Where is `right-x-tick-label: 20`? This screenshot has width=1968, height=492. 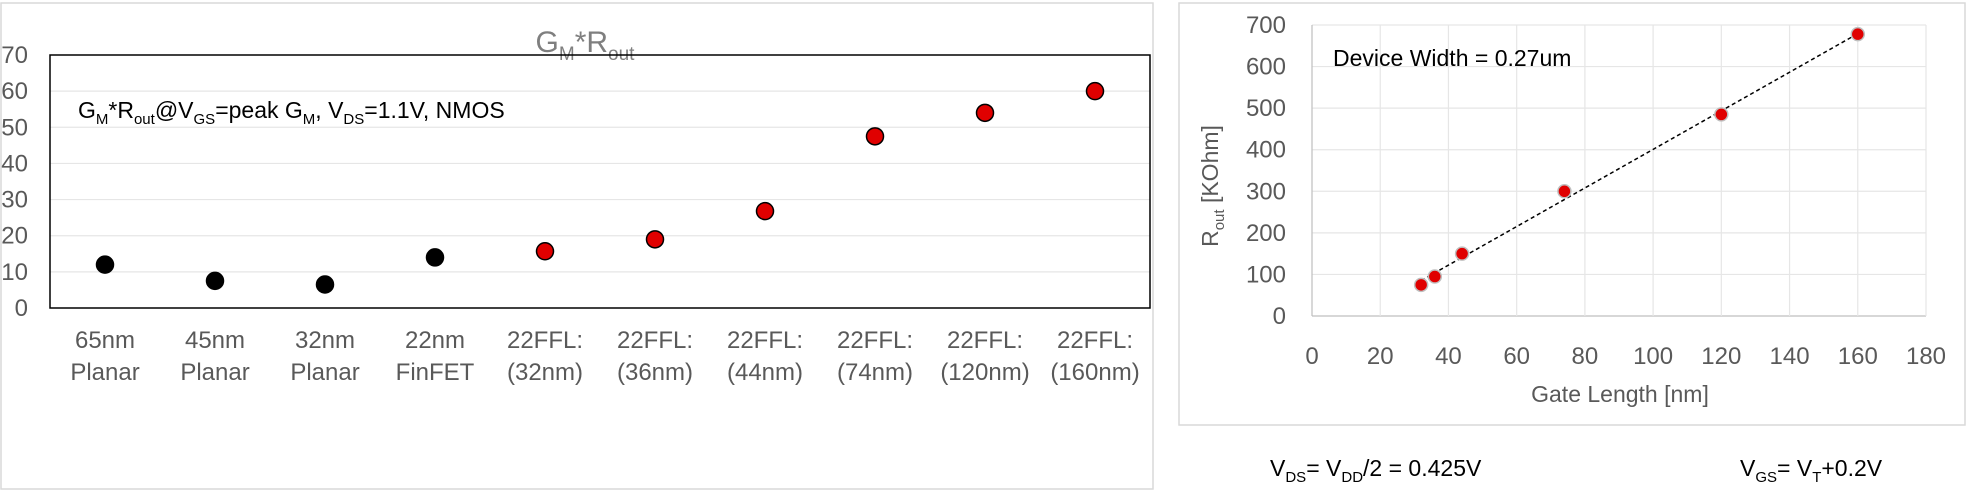
right-x-tick-label: 20 is located at coordinates (1380, 356).